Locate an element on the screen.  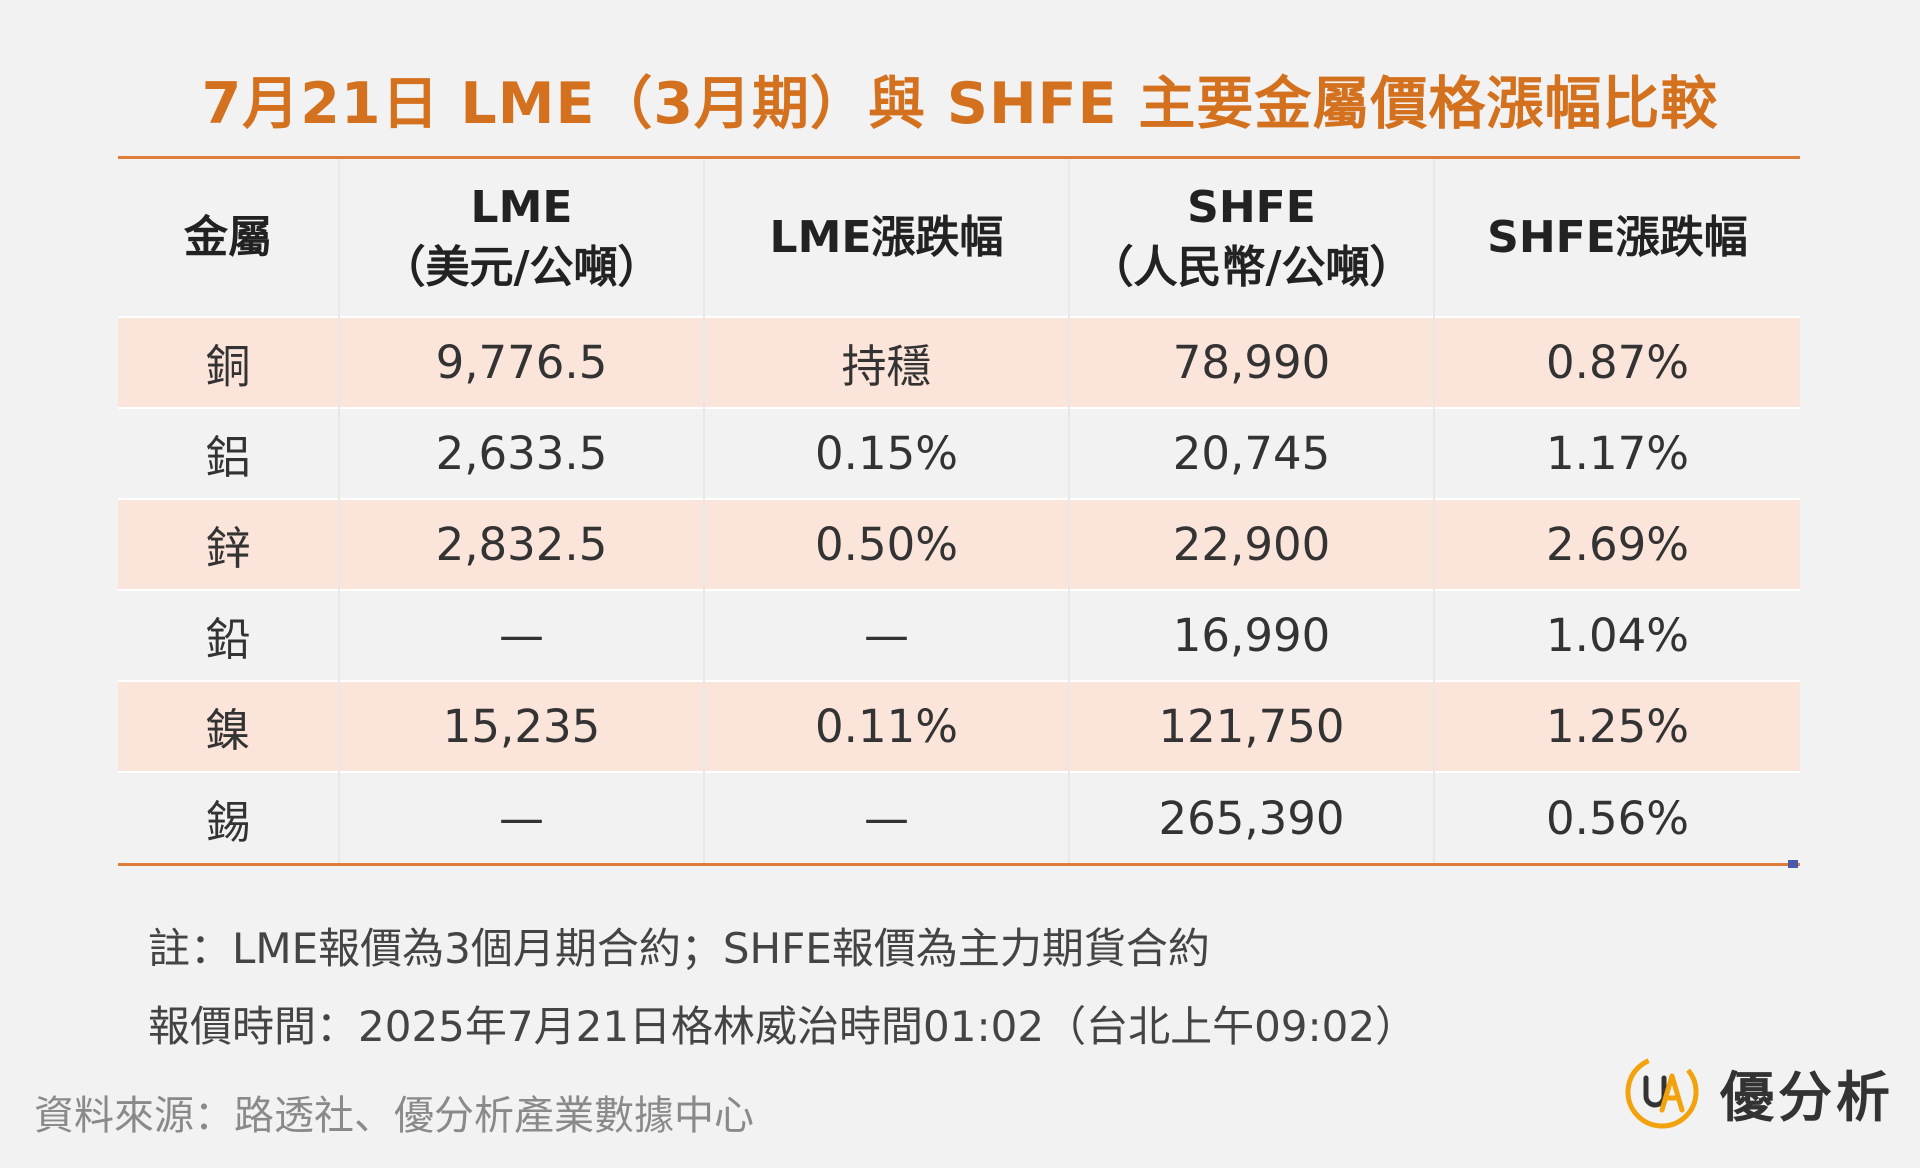
cell-shfe-change: 1.17% is located at coordinates (1617, 453).